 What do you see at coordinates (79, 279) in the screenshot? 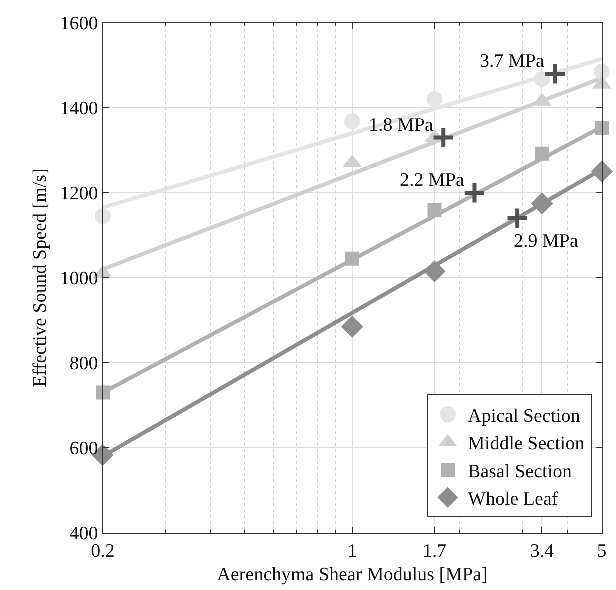
I see `y-tick-label: 1000` at bounding box center [79, 279].